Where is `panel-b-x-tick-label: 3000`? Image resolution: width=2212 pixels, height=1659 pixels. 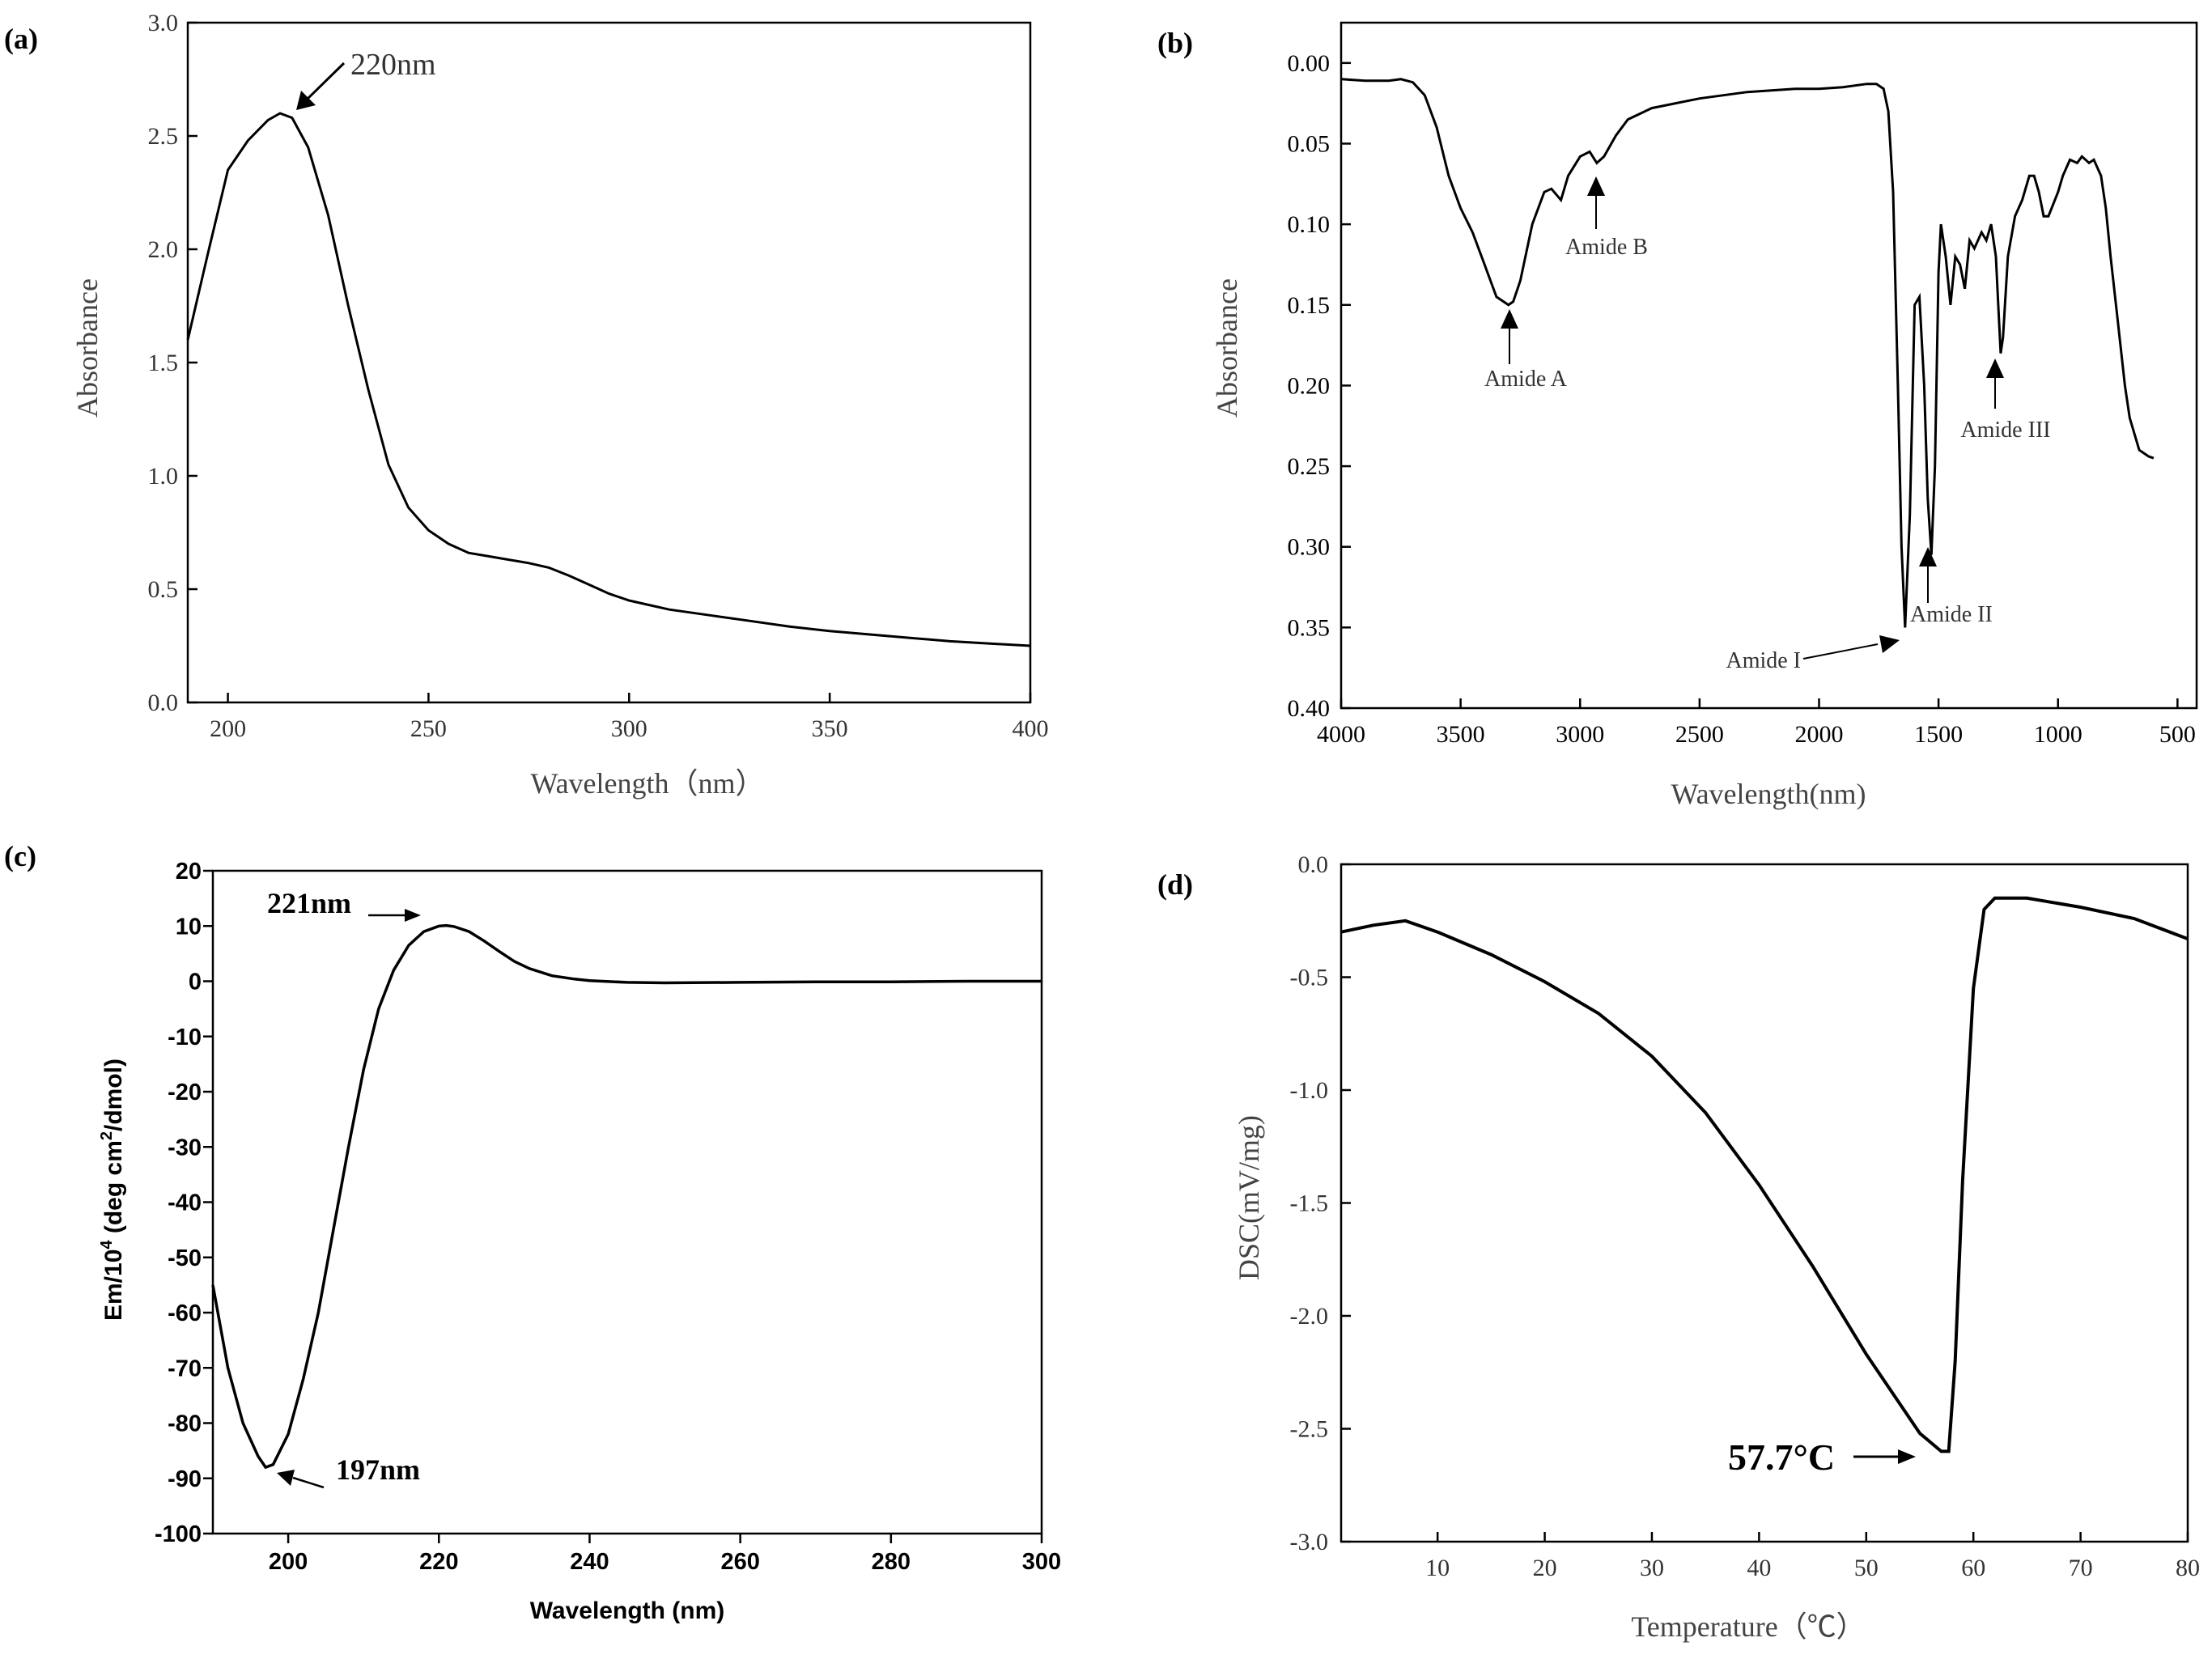 panel-b-x-tick-label: 3000 is located at coordinates (1580, 734).